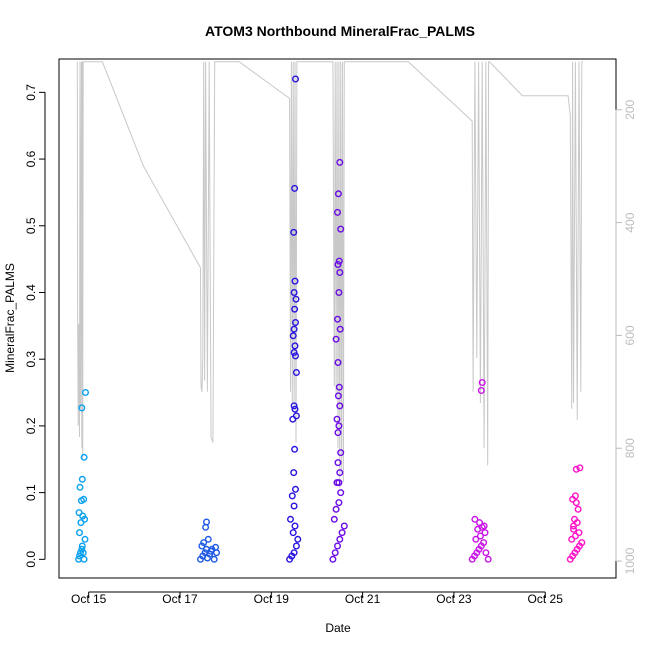  Describe the element at coordinates (31, 92) in the screenshot. I see `y-tick-label: 0.7` at that location.